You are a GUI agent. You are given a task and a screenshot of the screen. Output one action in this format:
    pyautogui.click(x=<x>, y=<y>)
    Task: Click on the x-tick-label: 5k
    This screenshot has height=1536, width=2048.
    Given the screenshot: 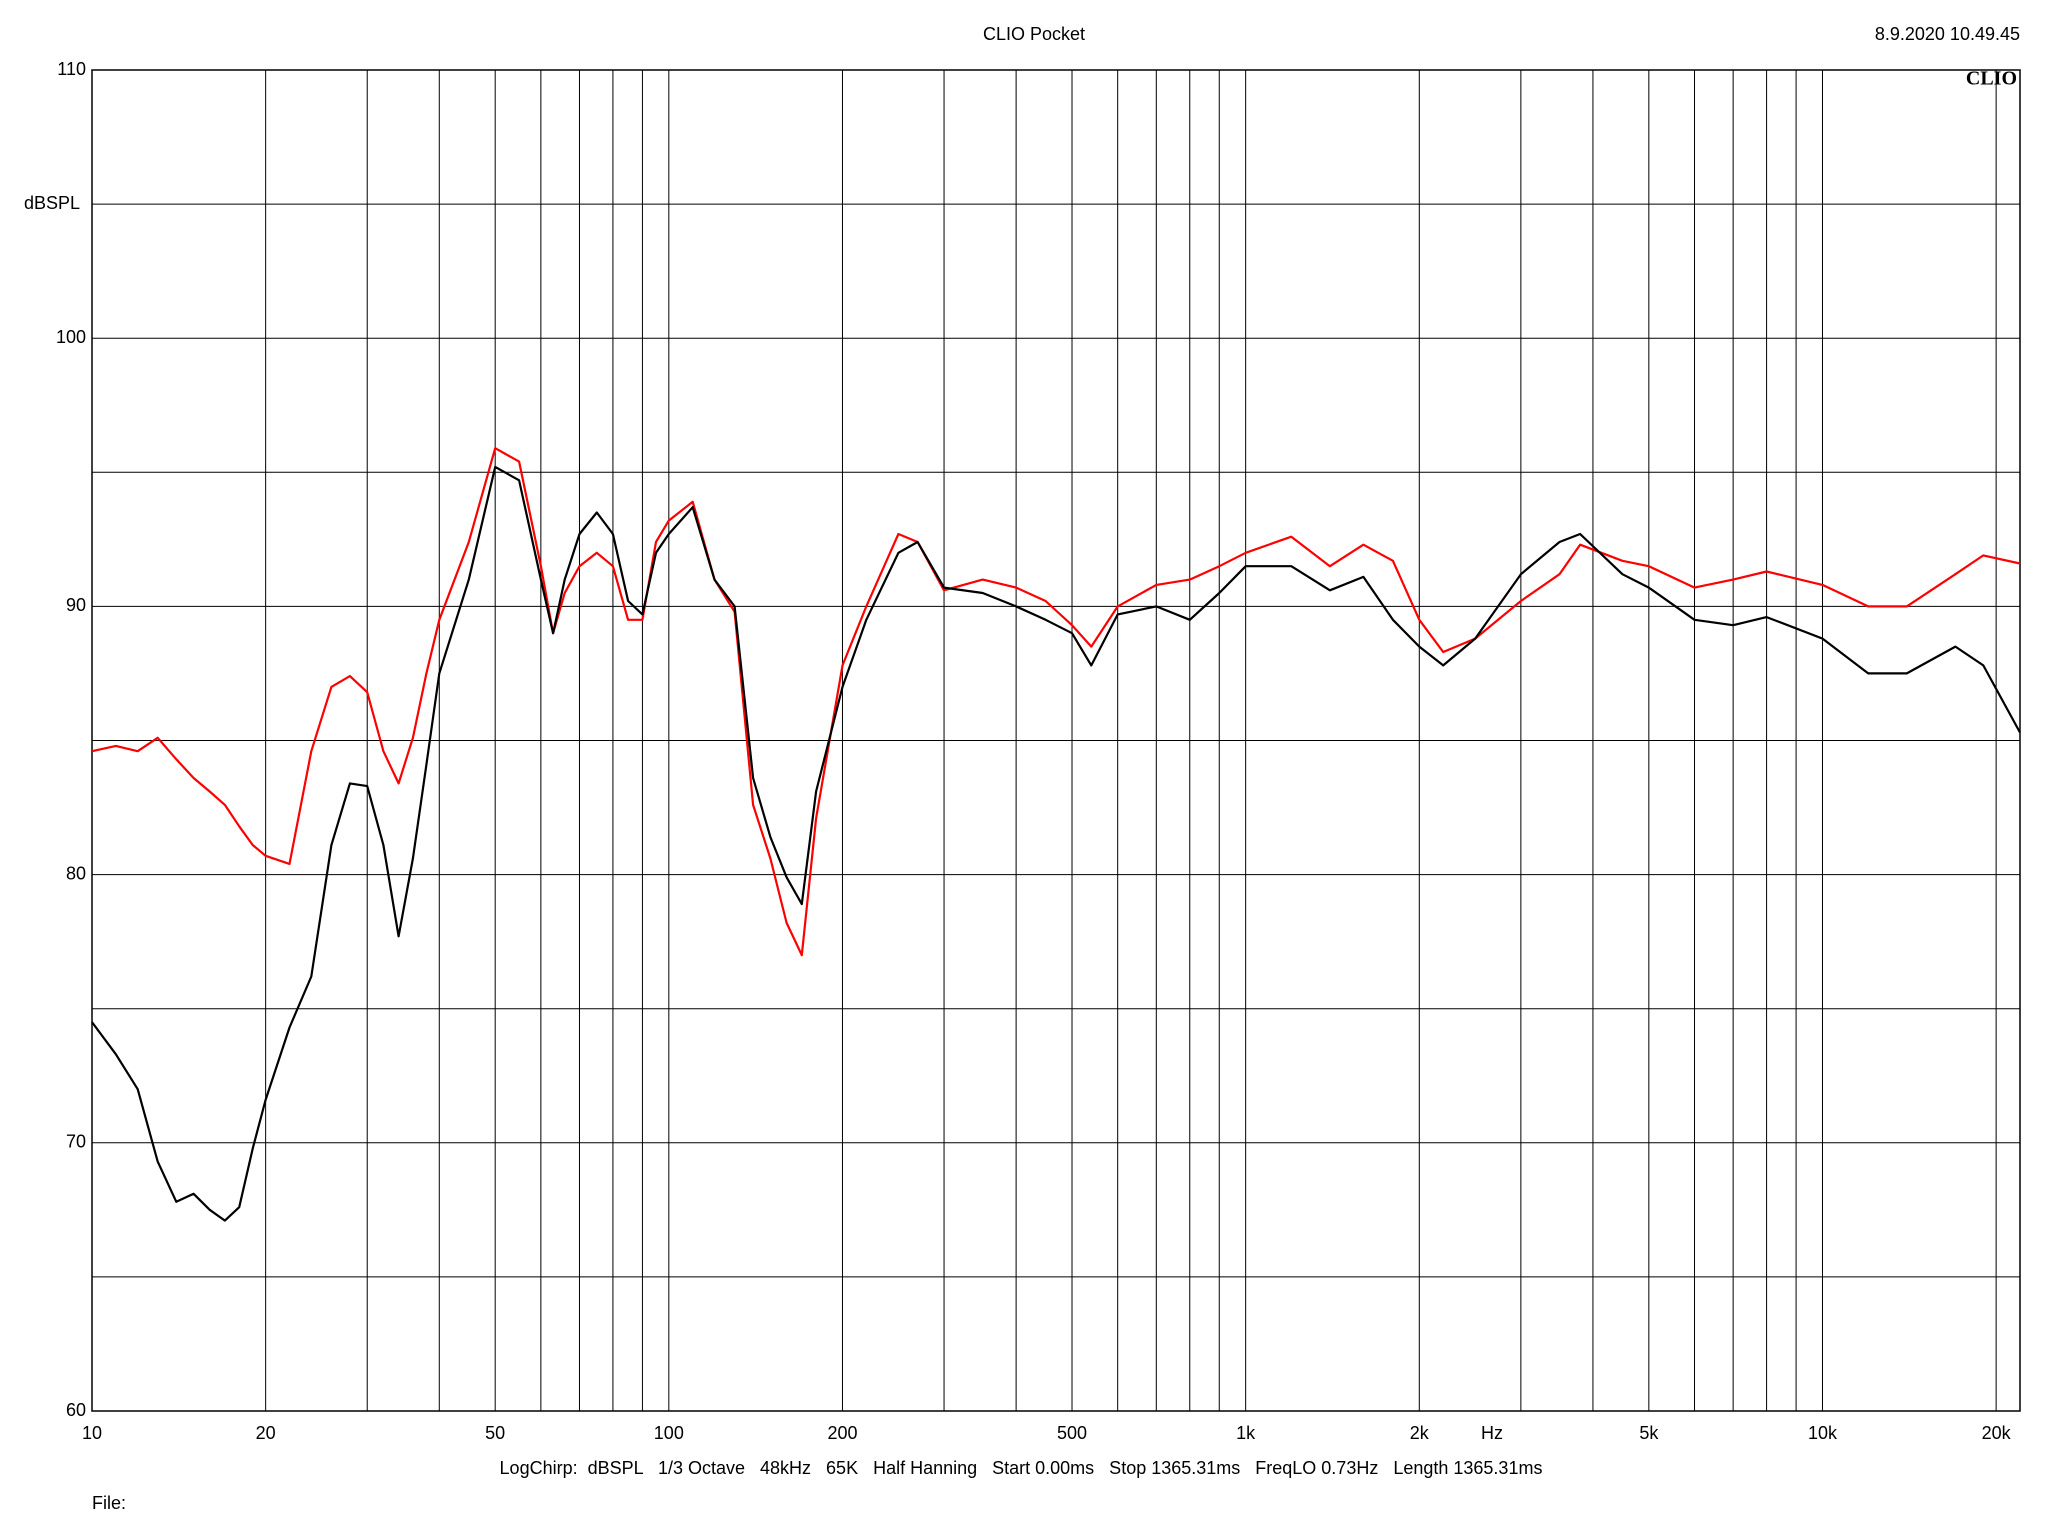 What is the action you would take?
    pyautogui.click(x=1649, y=1433)
    